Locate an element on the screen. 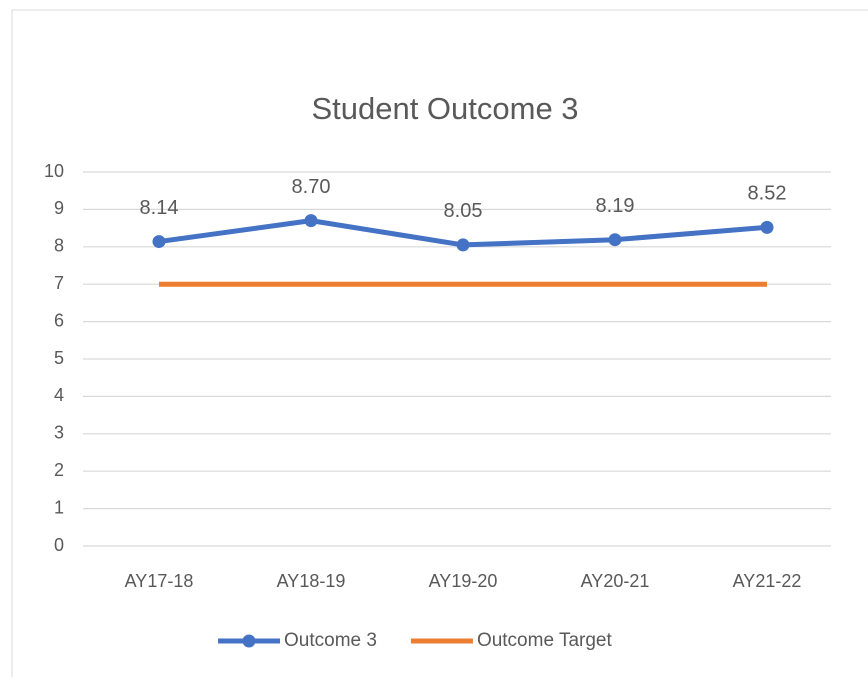 This screenshot has width=868, height=677. legend-marker is located at coordinates (249, 641).